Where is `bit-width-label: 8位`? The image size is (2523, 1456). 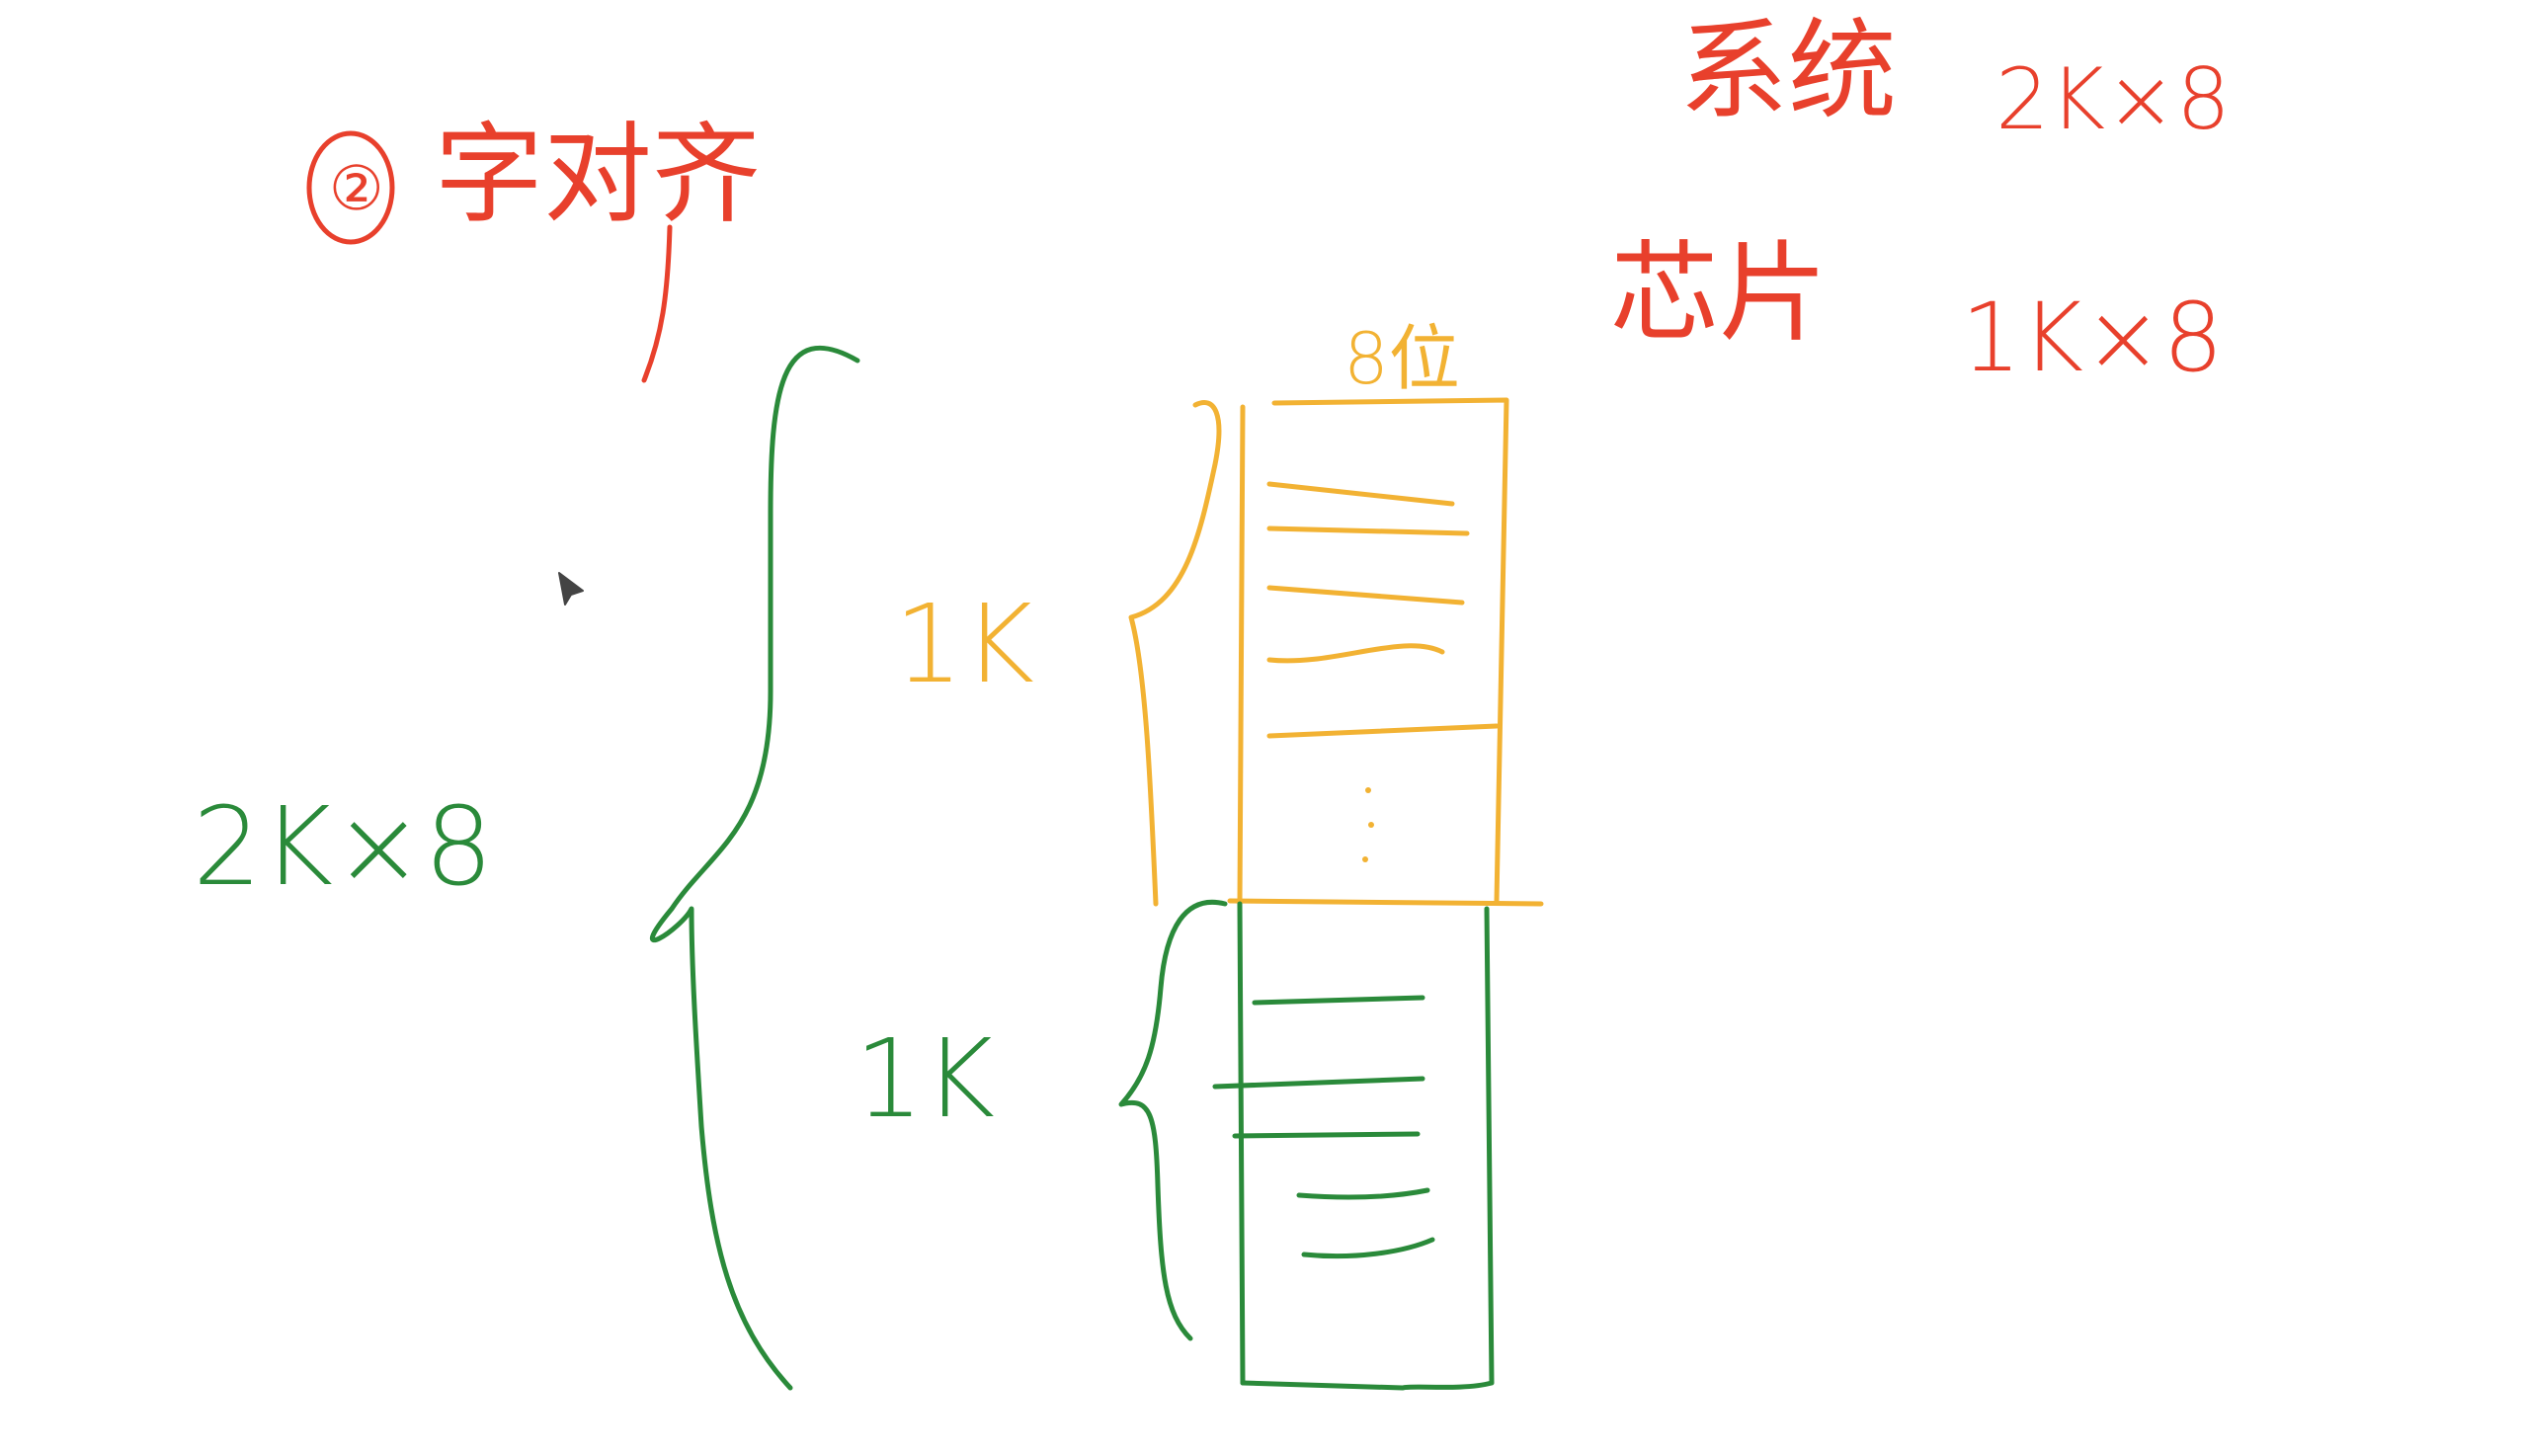 bit-width-label: 8位 is located at coordinates (1401, 358).